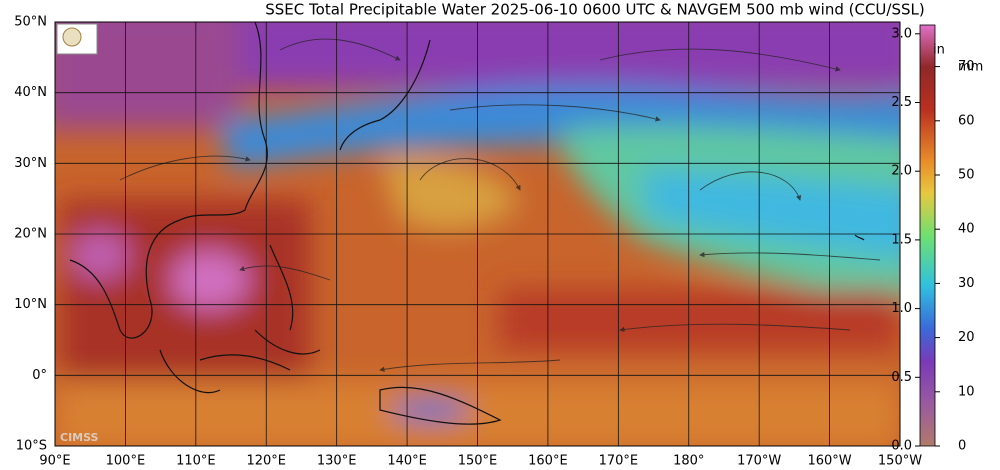 The width and height of the screenshot is (1000, 470). What do you see at coordinates (900, 461) in the screenshot?
I see `lon-label: 150°W` at bounding box center [900, 461].